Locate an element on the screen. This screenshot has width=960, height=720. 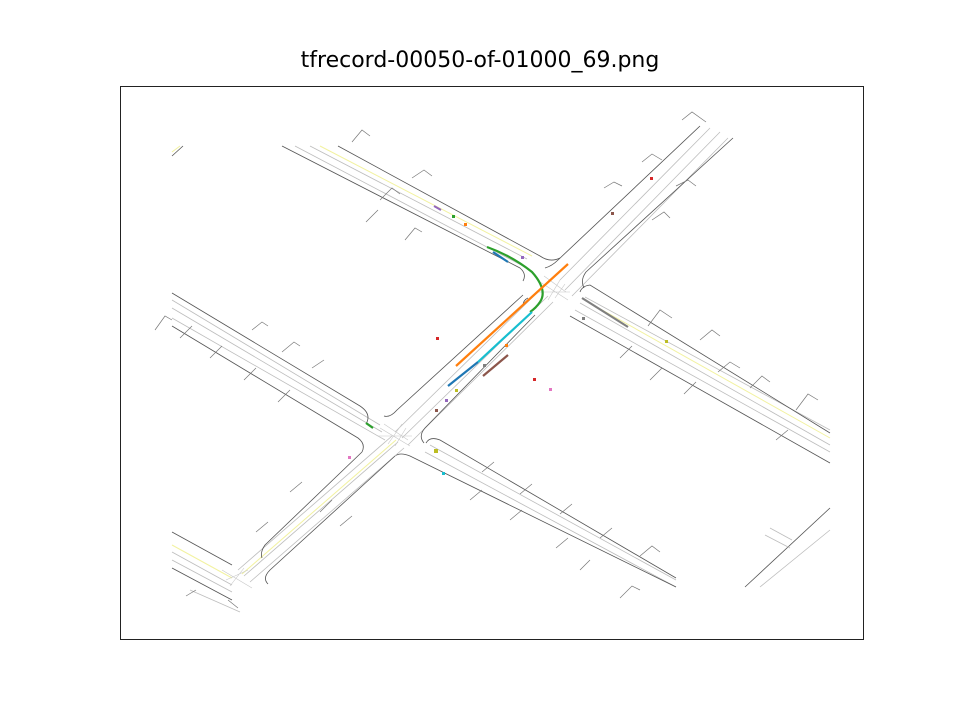
trajectory-blue-short is located at coordinates (500, 257).